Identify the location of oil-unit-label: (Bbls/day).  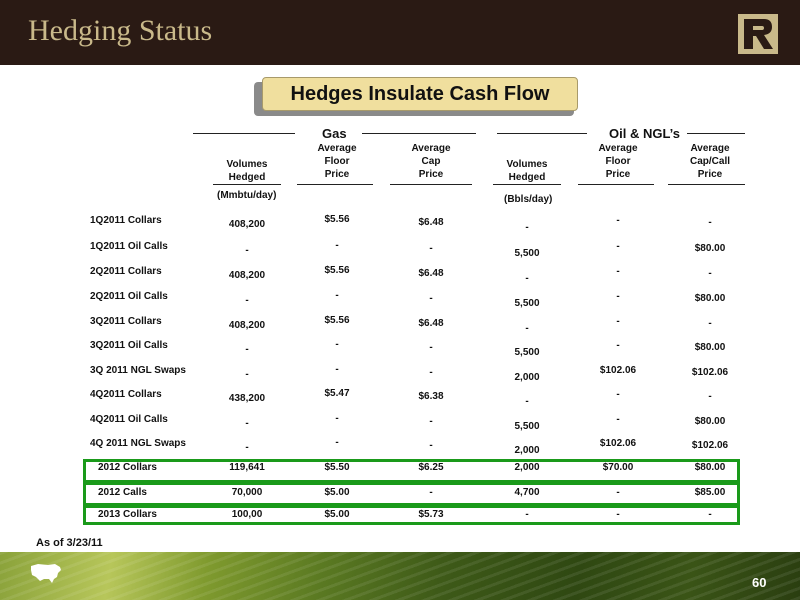
(528, 199).